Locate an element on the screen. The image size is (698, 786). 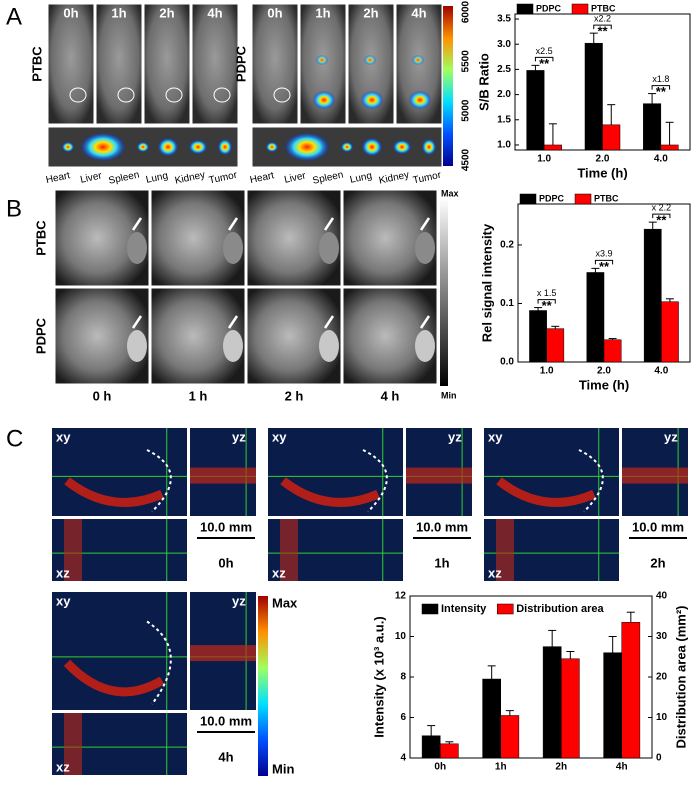
y-tick-label: 3.0 is located at coordinates (504, 44).